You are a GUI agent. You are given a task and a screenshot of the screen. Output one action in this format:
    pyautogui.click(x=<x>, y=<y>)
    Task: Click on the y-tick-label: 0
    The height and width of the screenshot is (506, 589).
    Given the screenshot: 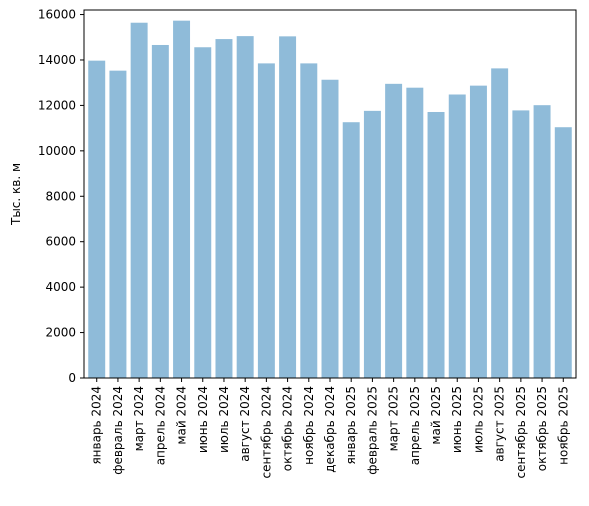 What is the action you would take?
    pyautogui.click(x=72, y=378)
    